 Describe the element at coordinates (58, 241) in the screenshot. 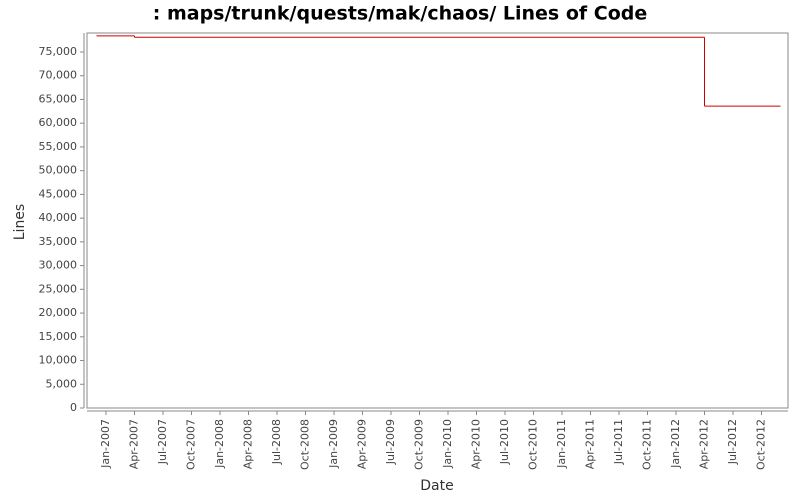

I see `y-tick-label: 35,000` at that location.